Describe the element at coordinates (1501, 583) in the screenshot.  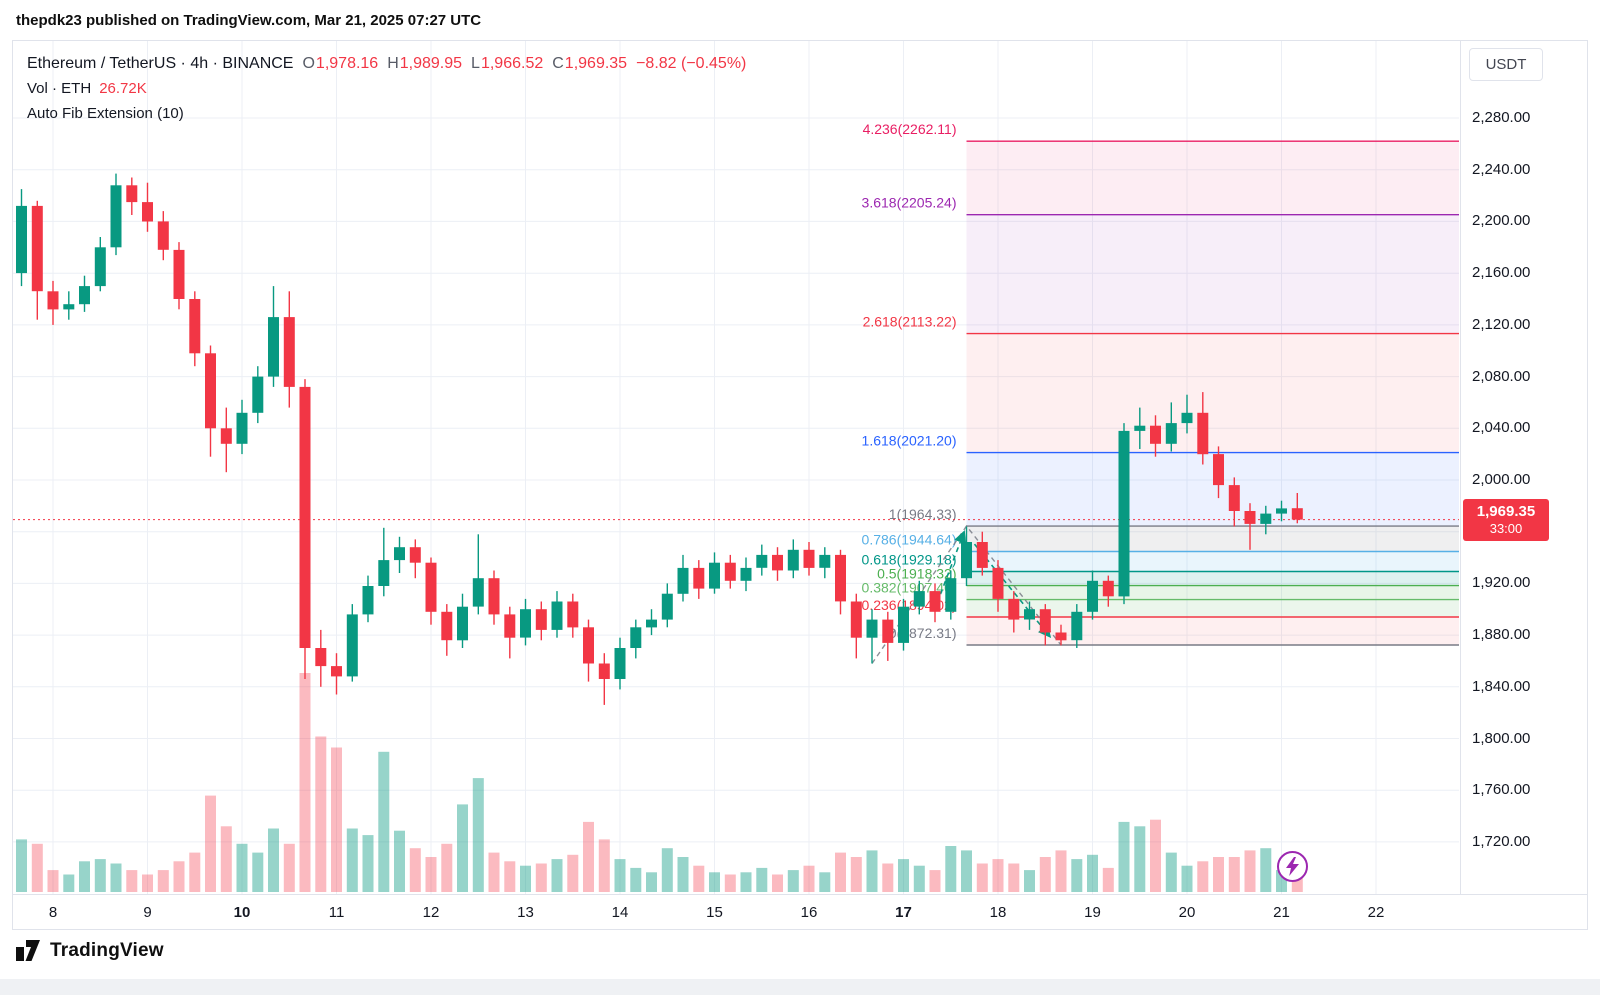
I see `price-axis-label: 1,920.00` at that location.